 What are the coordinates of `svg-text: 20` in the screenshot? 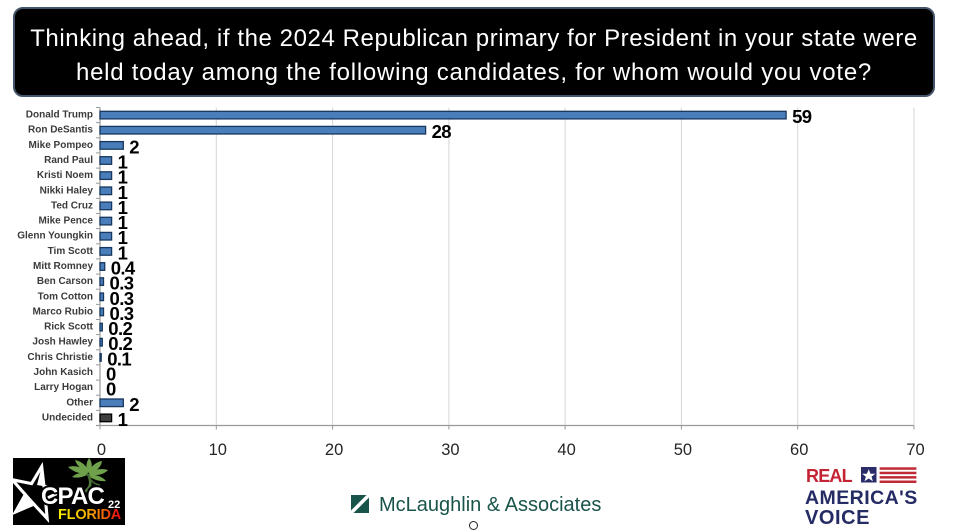 It's located at (334, 450).